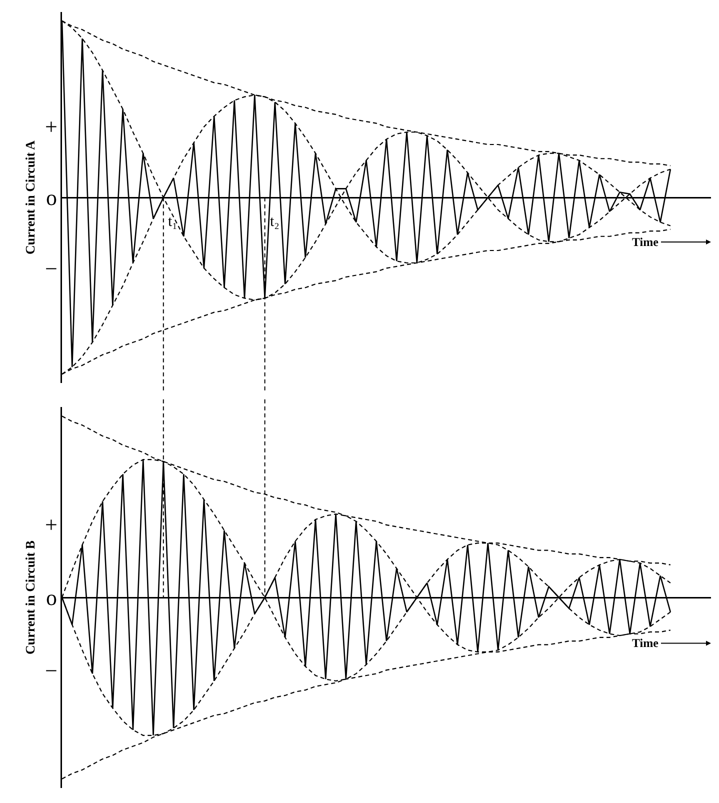 The image size is (719, 803). Describe the element at coordinates (173, 222) in the screenshot. I see `annotation: t₁` at that location.